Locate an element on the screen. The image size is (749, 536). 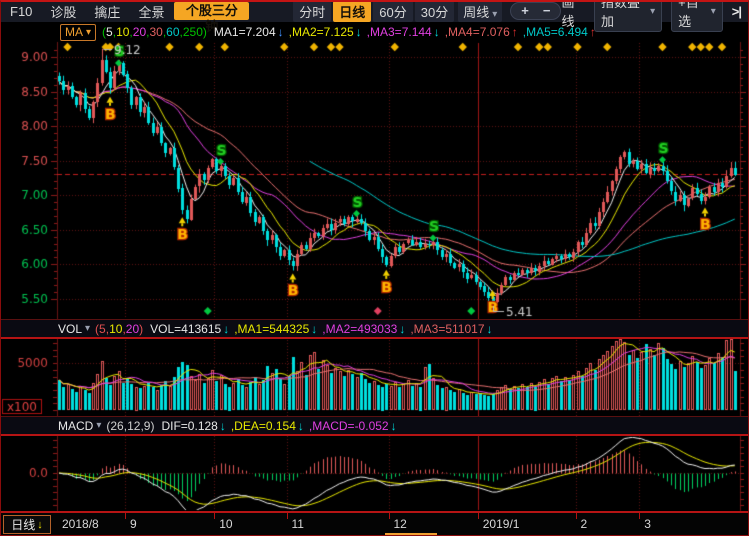
index-overlay-button: 指数叠加 ▾ is located at coordinates (628, 16).